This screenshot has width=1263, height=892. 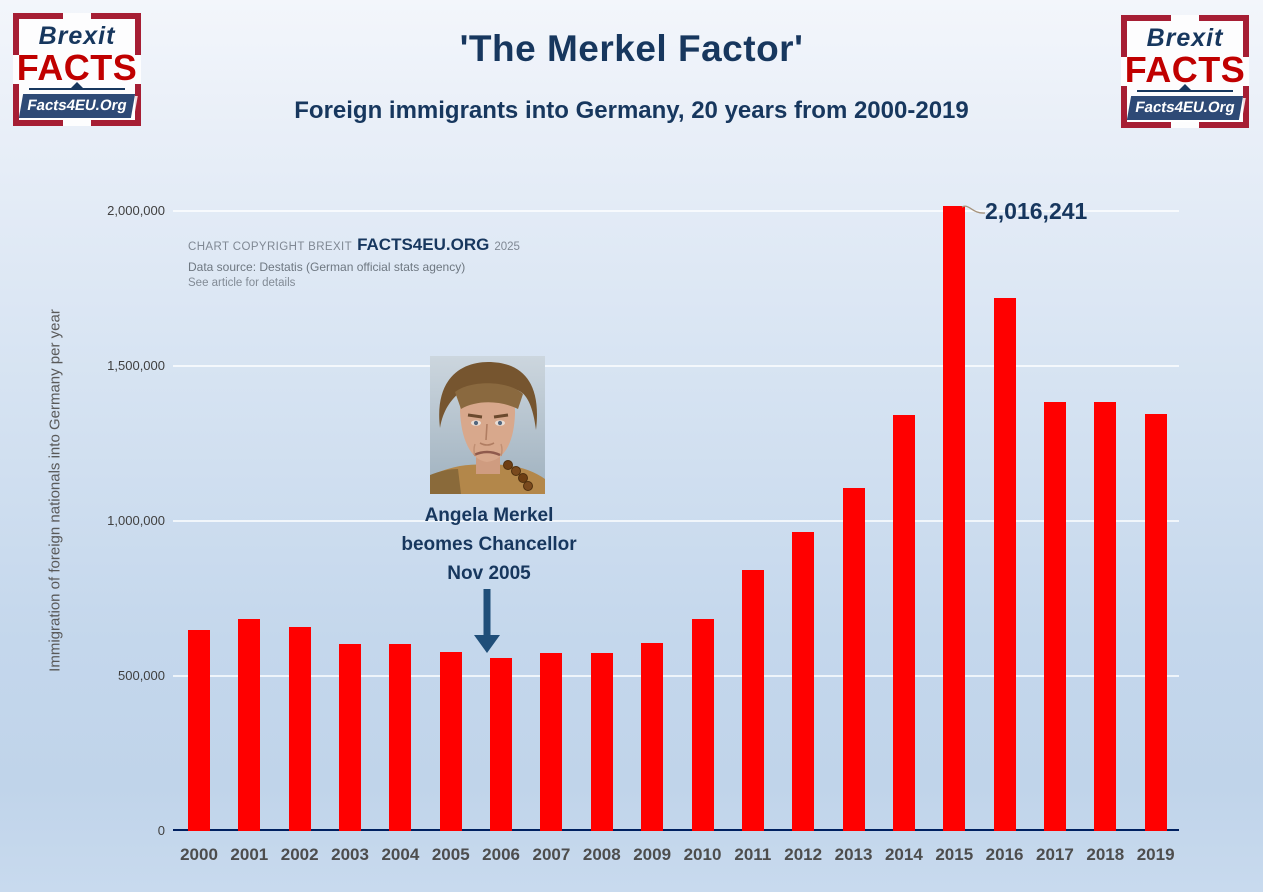 I want to click on bar-2012, so click(x=803, y=681).